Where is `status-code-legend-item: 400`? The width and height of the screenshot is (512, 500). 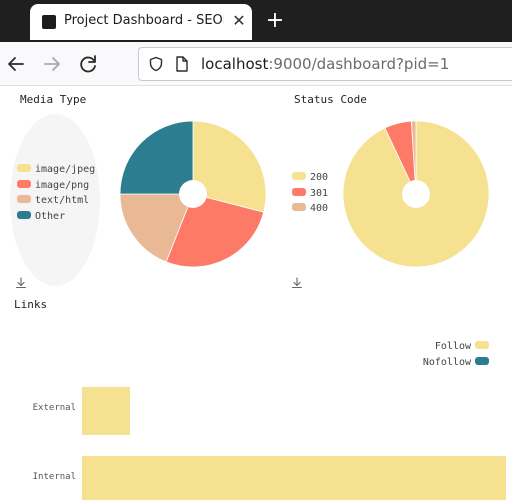
status-code-legend-item: 400 is located at coordinates (310, 209).